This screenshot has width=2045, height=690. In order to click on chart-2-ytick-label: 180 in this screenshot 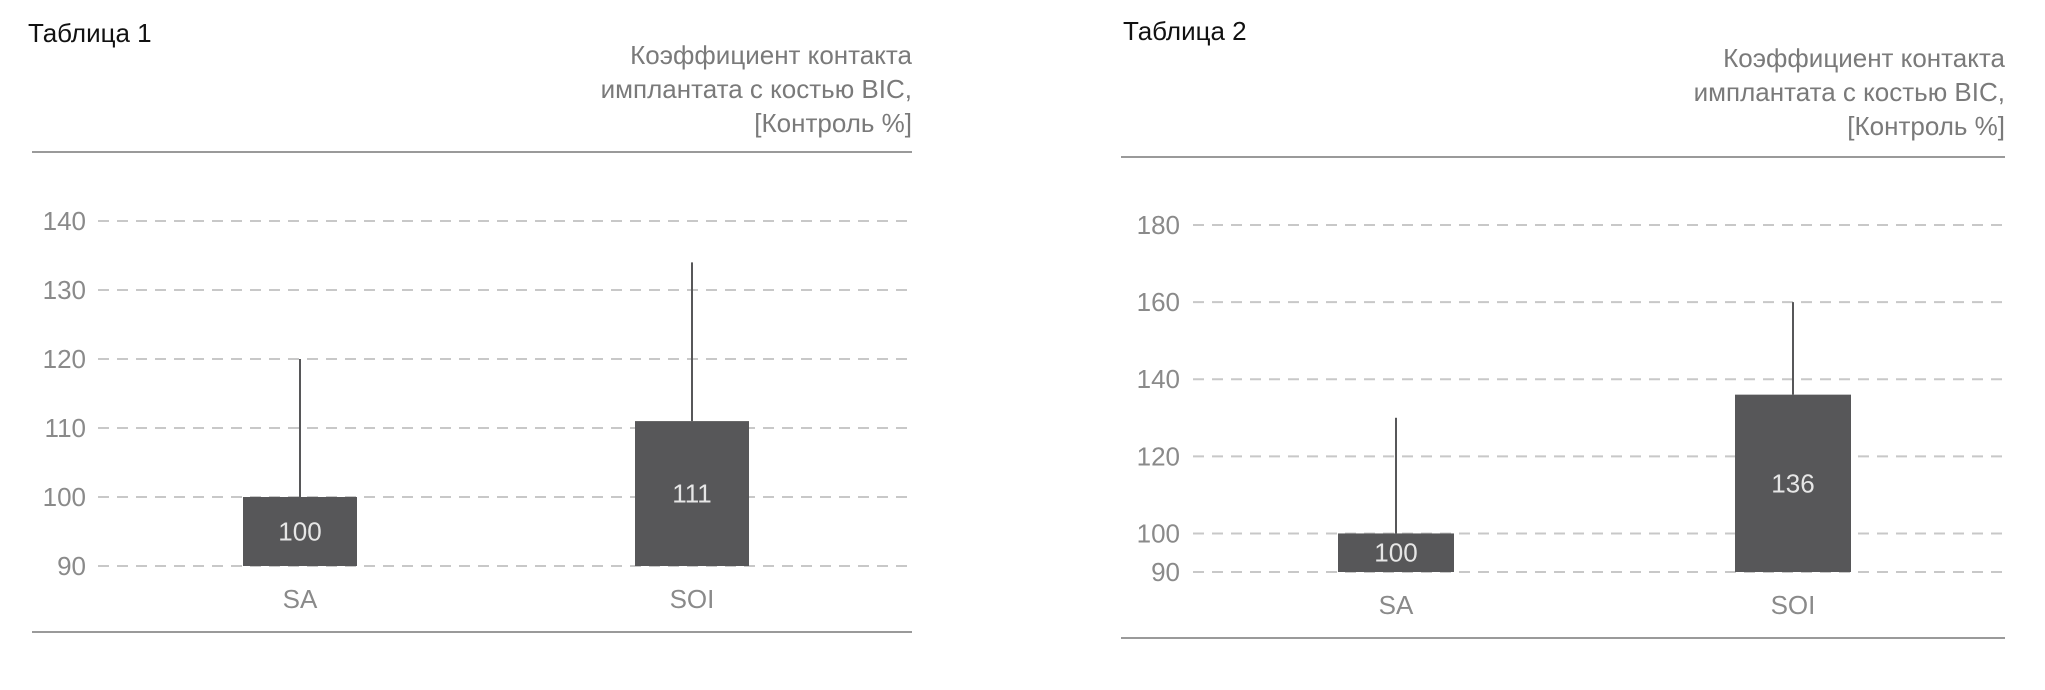, I will do `click(1158, 225)`.